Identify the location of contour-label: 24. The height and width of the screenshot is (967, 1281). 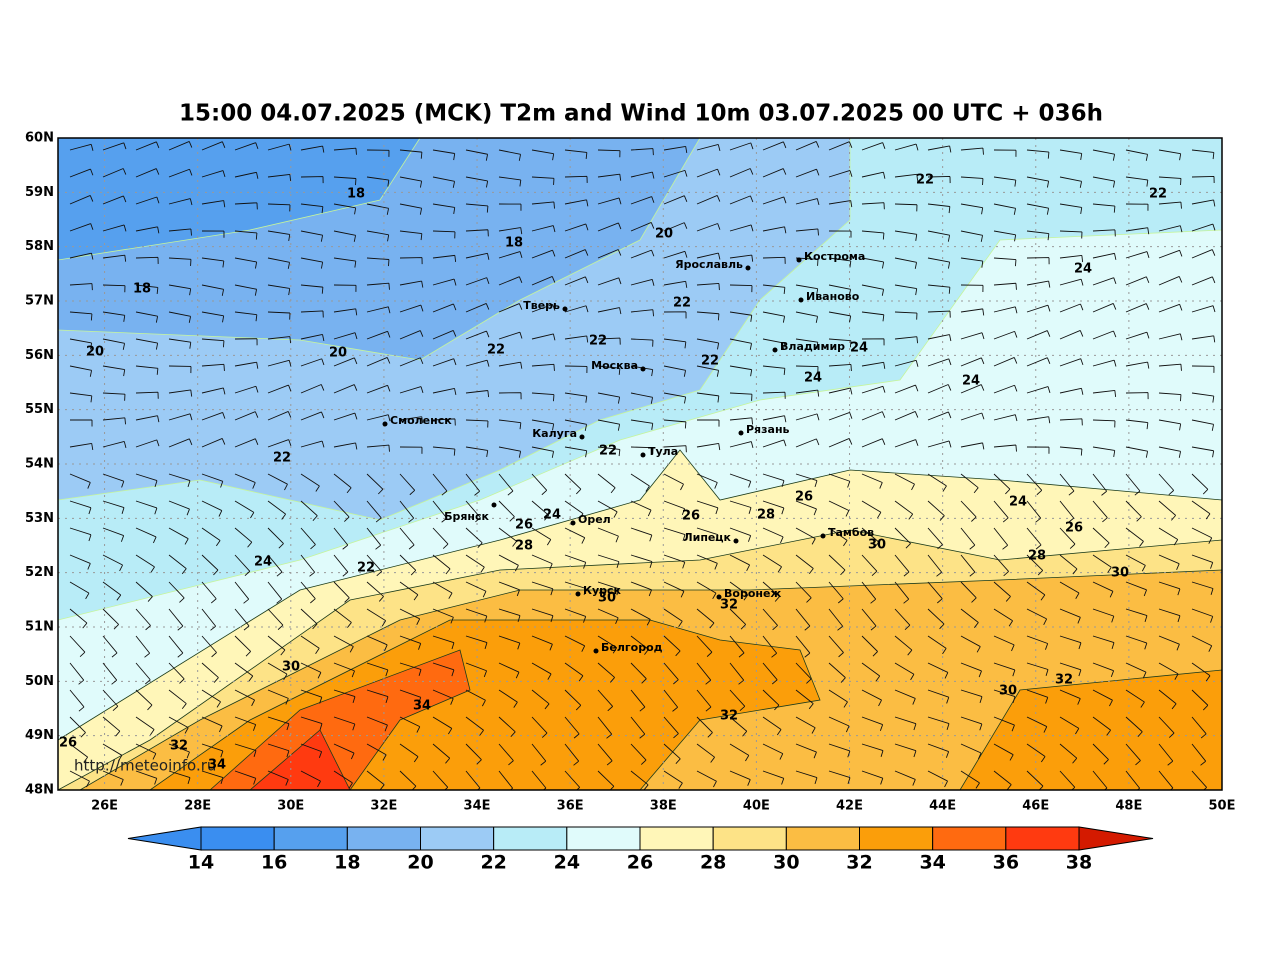
(813, 378).